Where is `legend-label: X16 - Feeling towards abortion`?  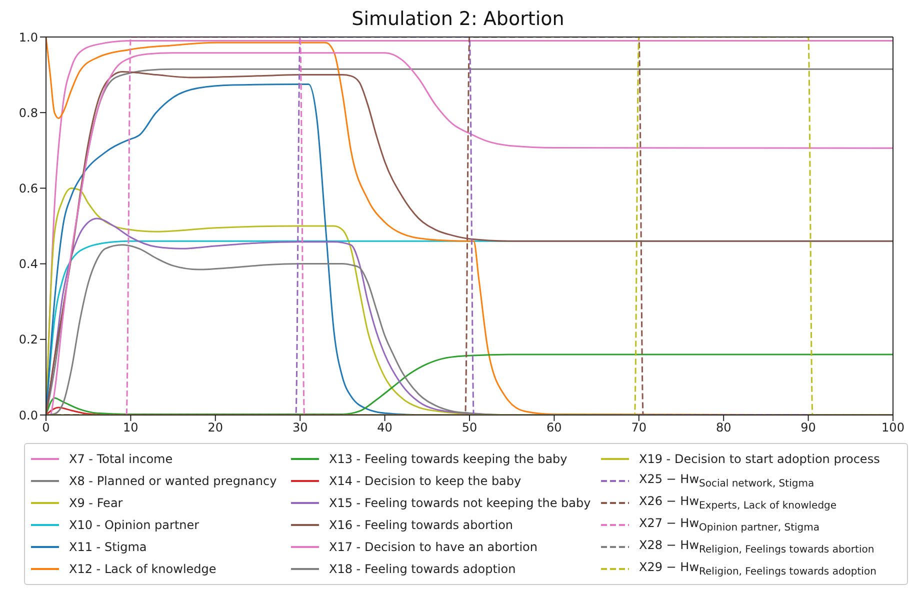 legend-label: X16 - Feeling towards abortion is located at coordinates (421, 525).